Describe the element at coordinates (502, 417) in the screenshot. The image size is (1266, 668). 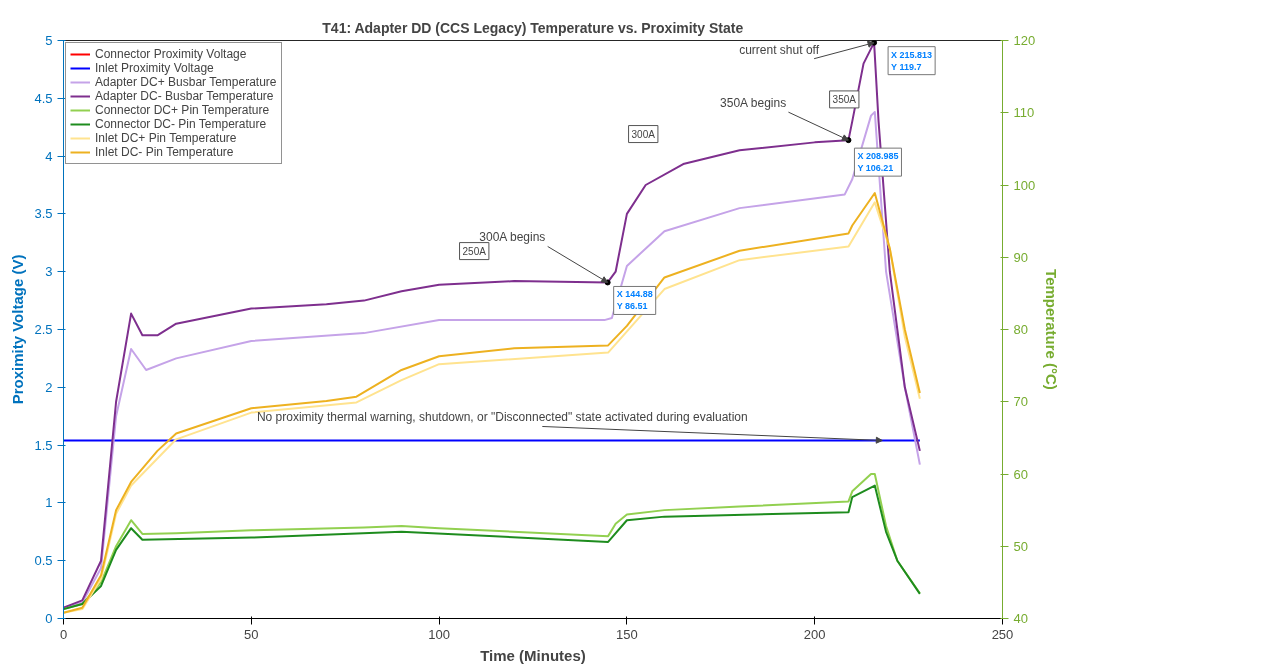
I see `annotation: No proximity thermal warning, shutdown, or "Disconnected" state activated during evaluation` at that location.